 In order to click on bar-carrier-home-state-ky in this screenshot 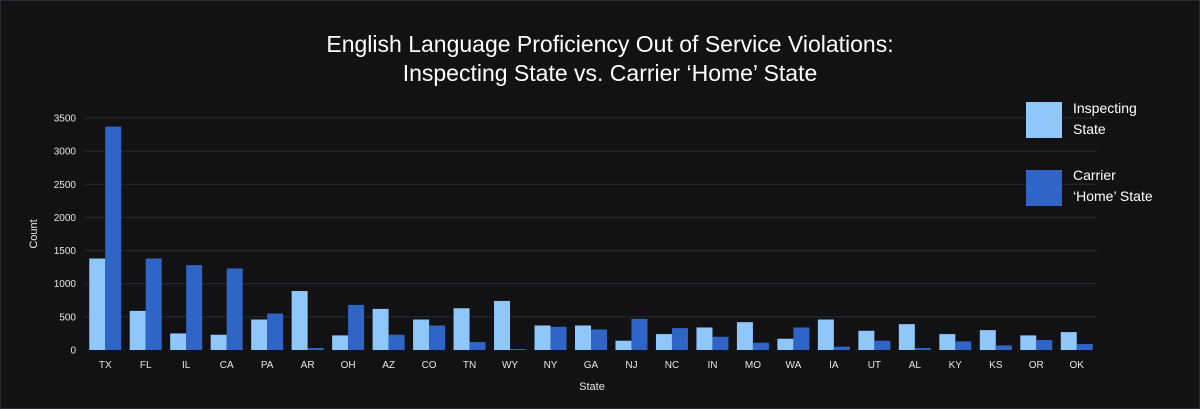, I will do `click(963, 345)`.